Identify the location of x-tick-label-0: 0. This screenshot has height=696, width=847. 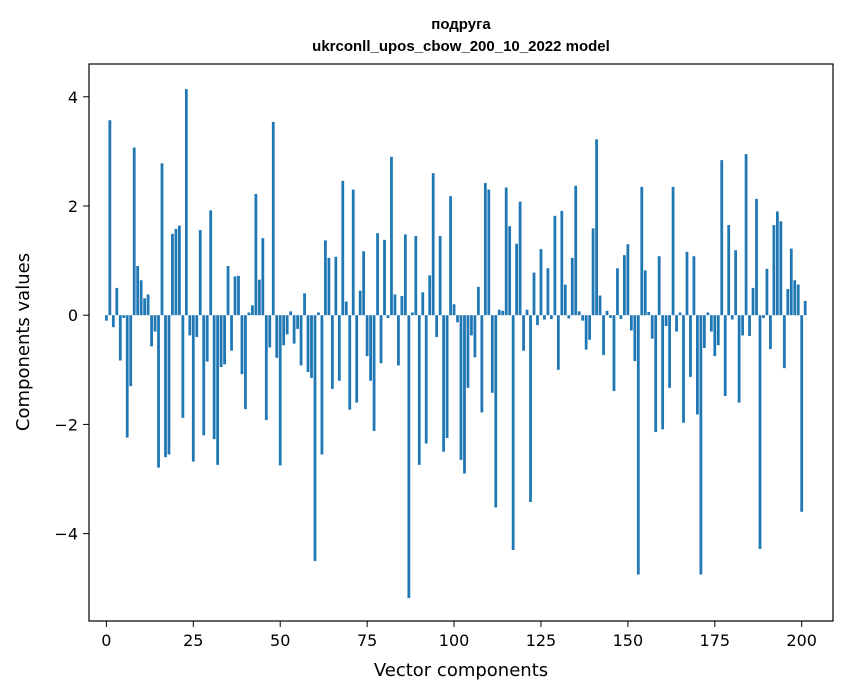
(106, 640).